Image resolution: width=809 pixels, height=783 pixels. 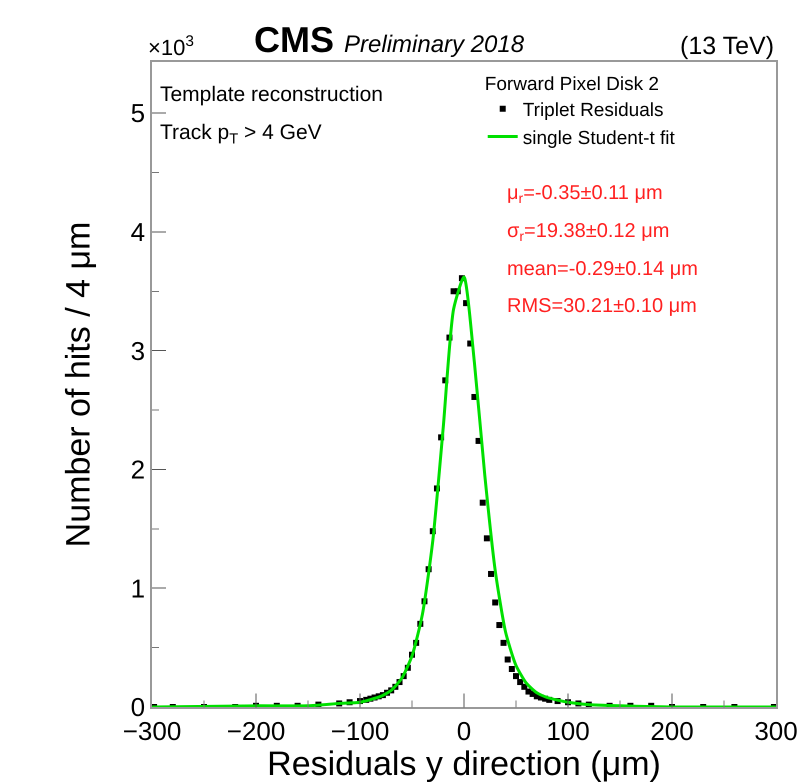 I want to click on x-tick-label: 100, so click(x=568, y=731).